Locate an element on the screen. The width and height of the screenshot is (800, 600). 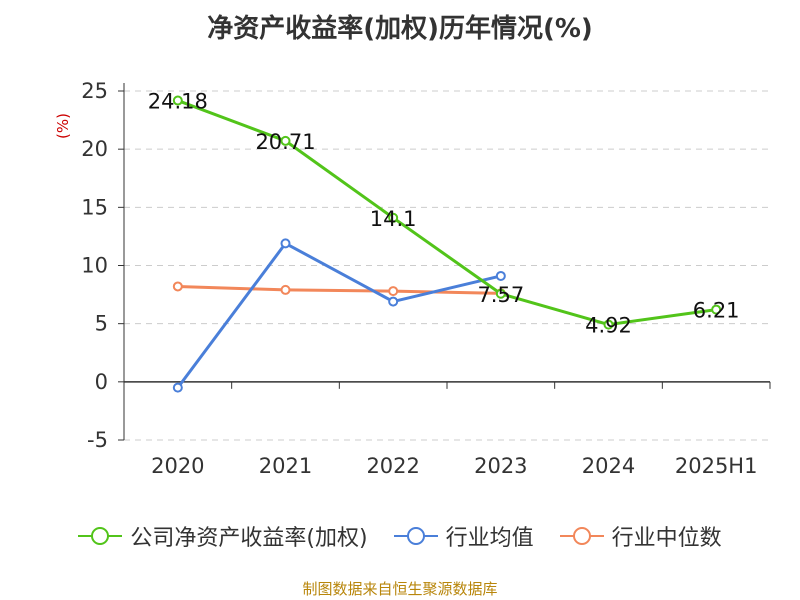
legend-swatch-company is located at coordinates (100, 536).